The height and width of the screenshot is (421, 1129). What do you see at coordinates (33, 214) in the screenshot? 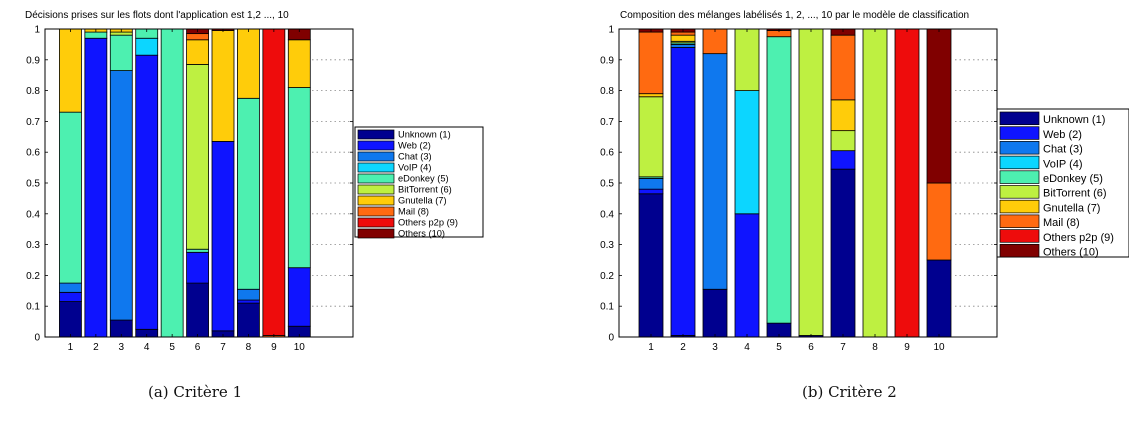
I see `y-tick-label: 0.4` at bounding box center [33, 214].